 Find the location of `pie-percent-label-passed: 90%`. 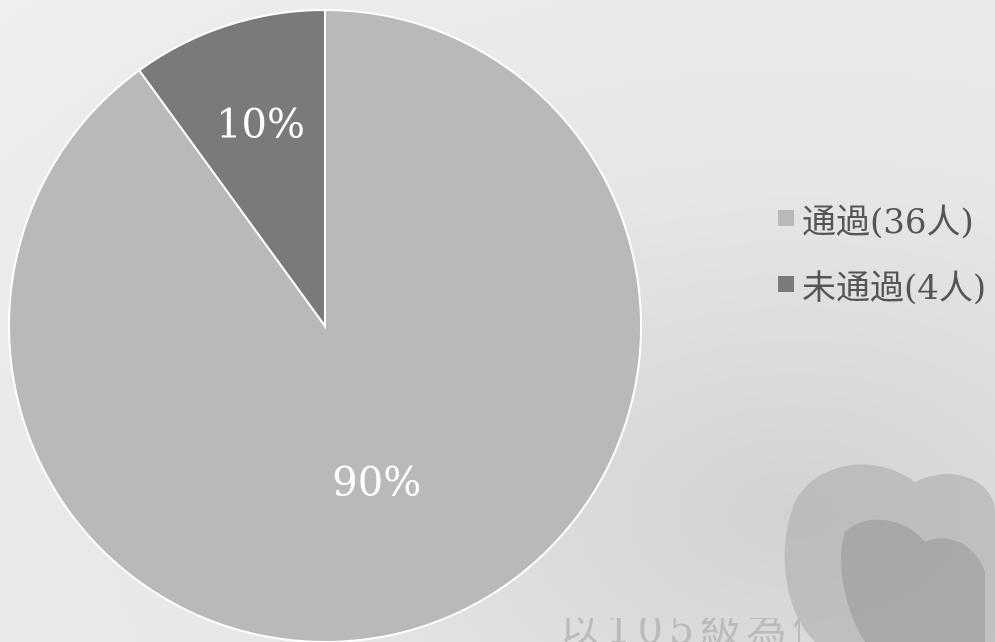

pie-percent-label-passed: 90% is located at coordinates (376, 482).